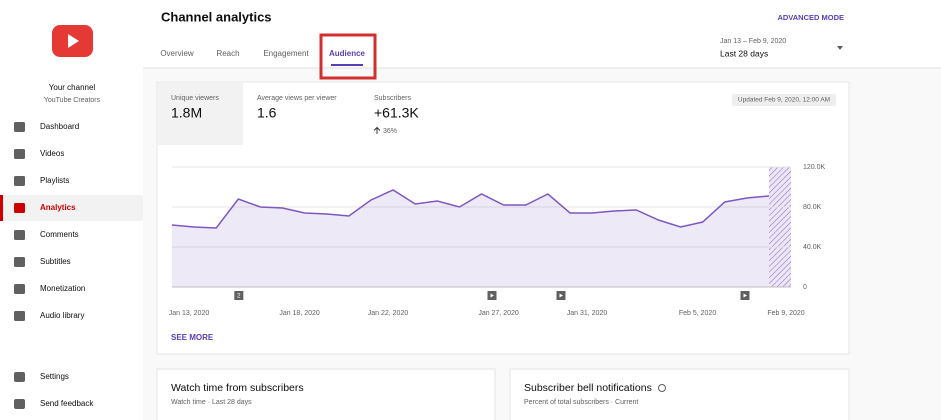 The image size is (941, 420). What do you see at coordinates (588, 388) in the screenshot?
I see `card-title: Subscriber bell notifications` at bounding box center [588, 388].